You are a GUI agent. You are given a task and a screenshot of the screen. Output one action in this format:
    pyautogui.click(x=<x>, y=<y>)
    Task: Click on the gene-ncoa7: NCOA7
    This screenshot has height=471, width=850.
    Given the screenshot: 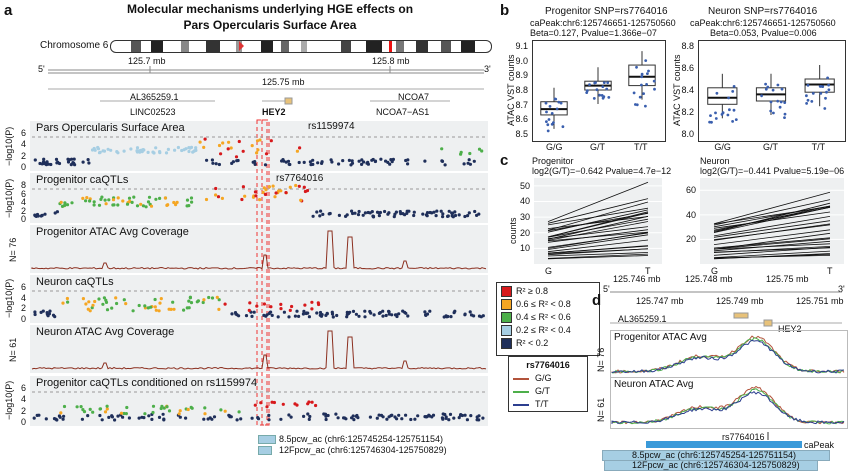 What is the action you would take?
    pyautogui.click(x=414, y=97)
    